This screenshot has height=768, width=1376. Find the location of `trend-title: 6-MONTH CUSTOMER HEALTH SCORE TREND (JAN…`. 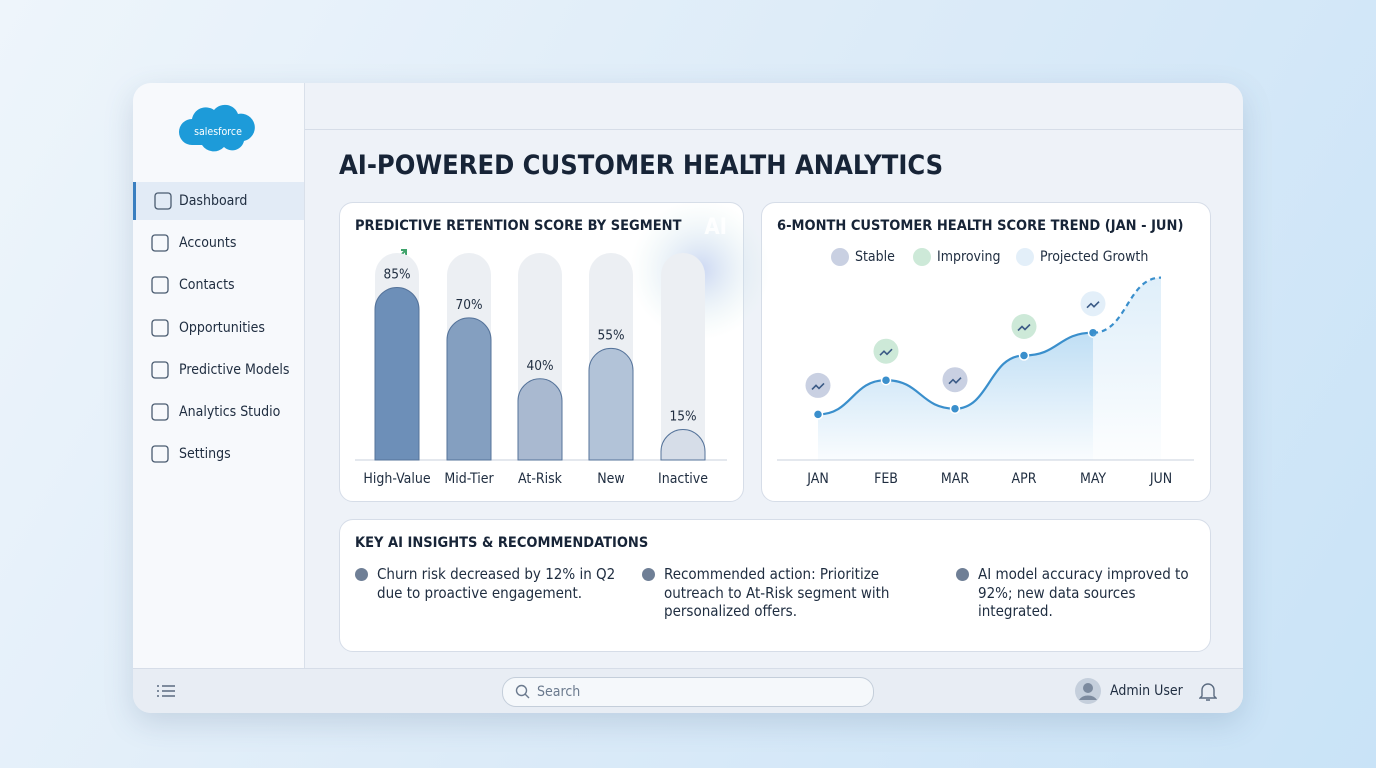

trend-title: 6-MONTH CUSTOMER HEALTH SCORE TREND (JAN… is located at coordinates (980, 226).